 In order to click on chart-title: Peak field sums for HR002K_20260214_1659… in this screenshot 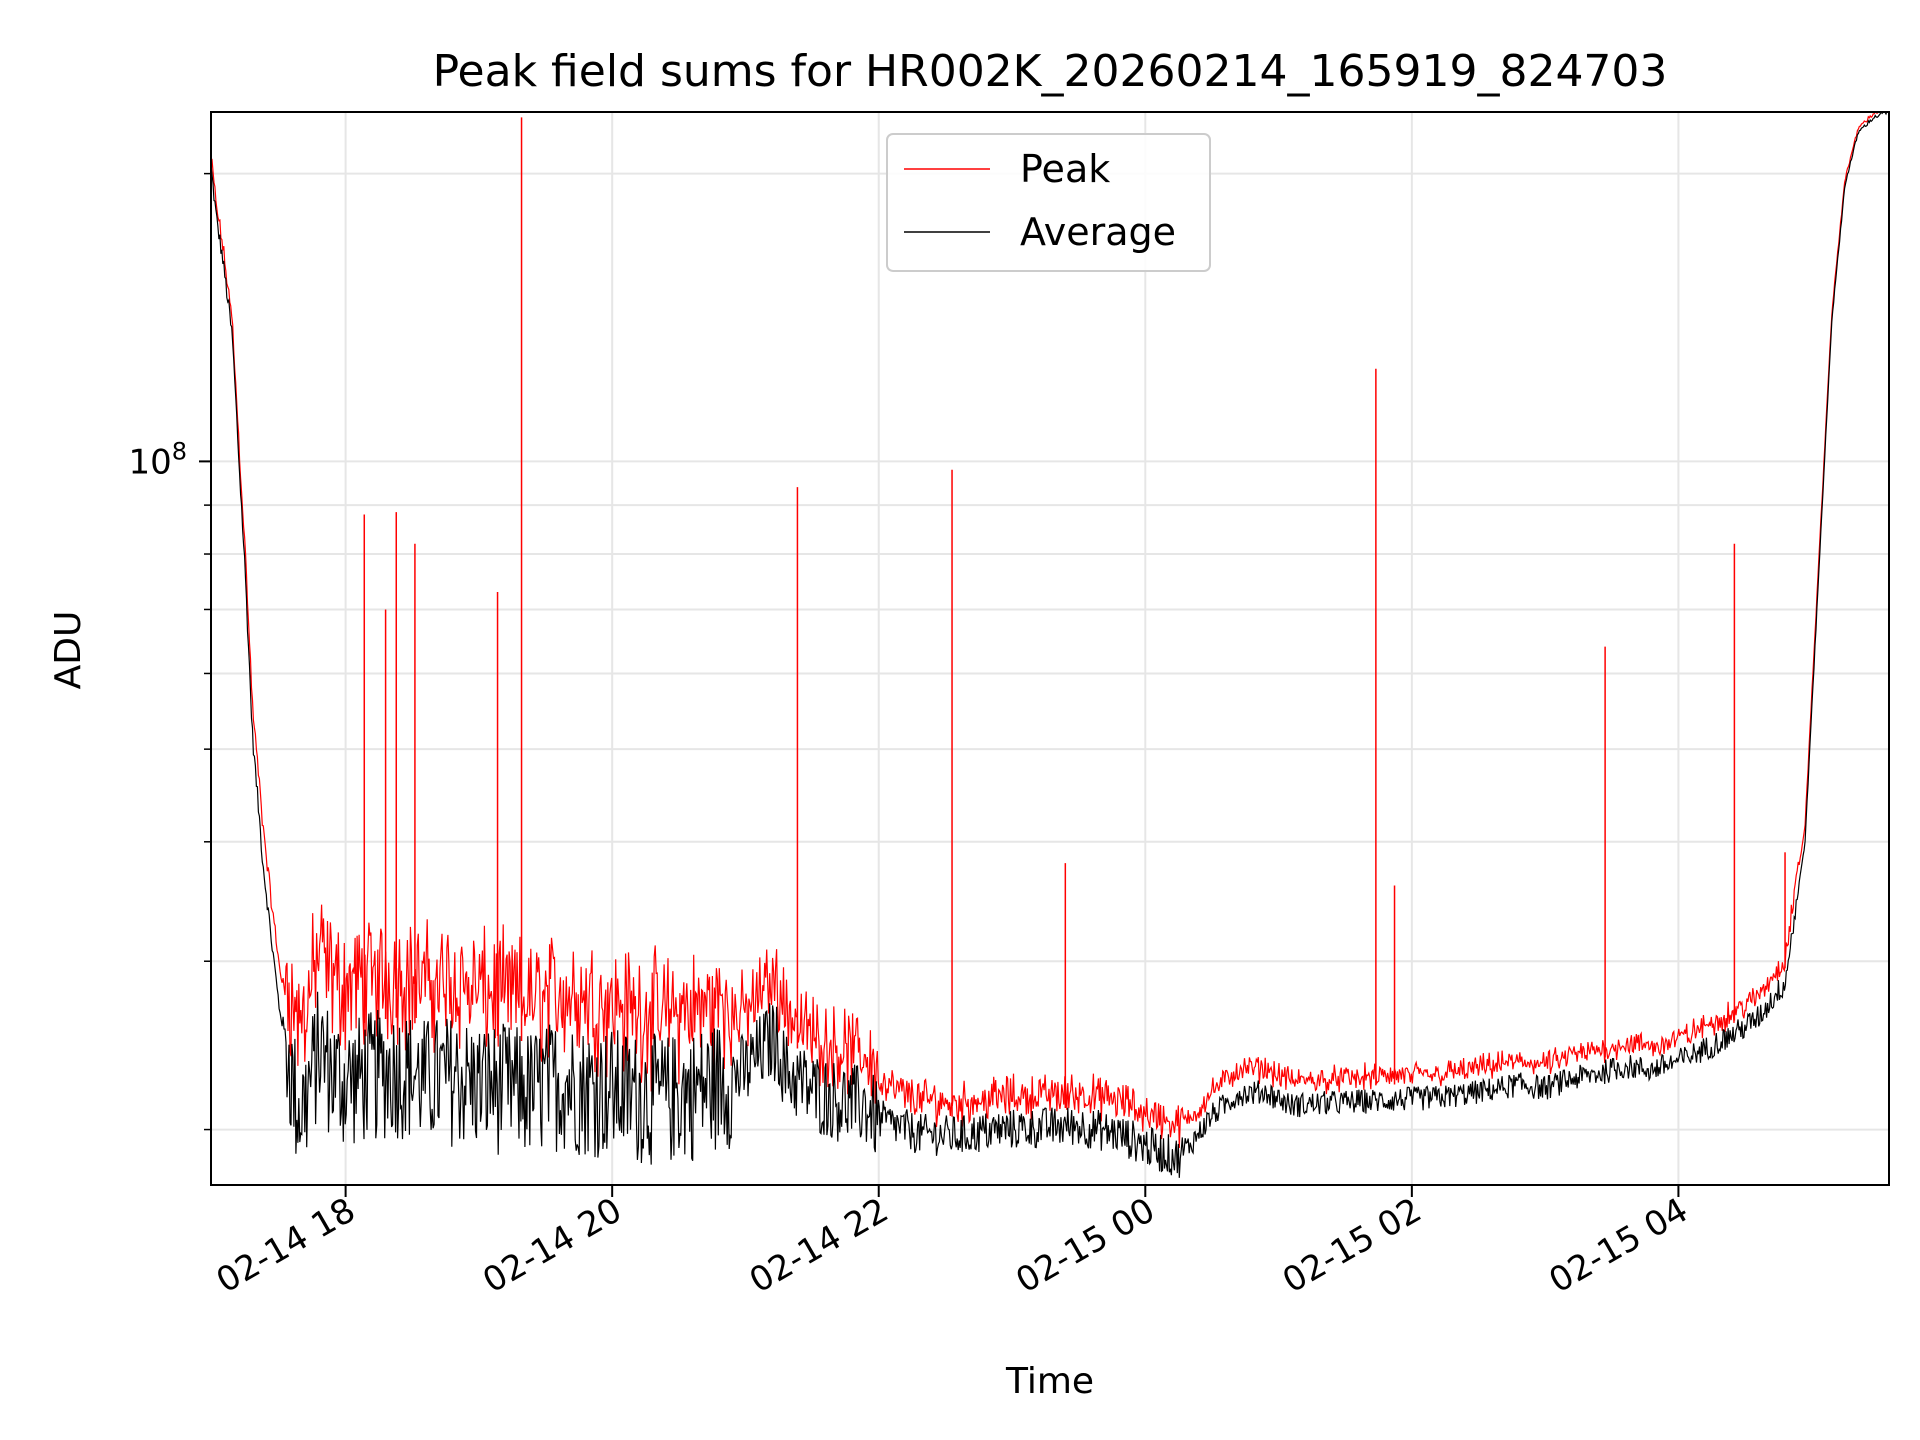, I will do `click(1050, 71)`.